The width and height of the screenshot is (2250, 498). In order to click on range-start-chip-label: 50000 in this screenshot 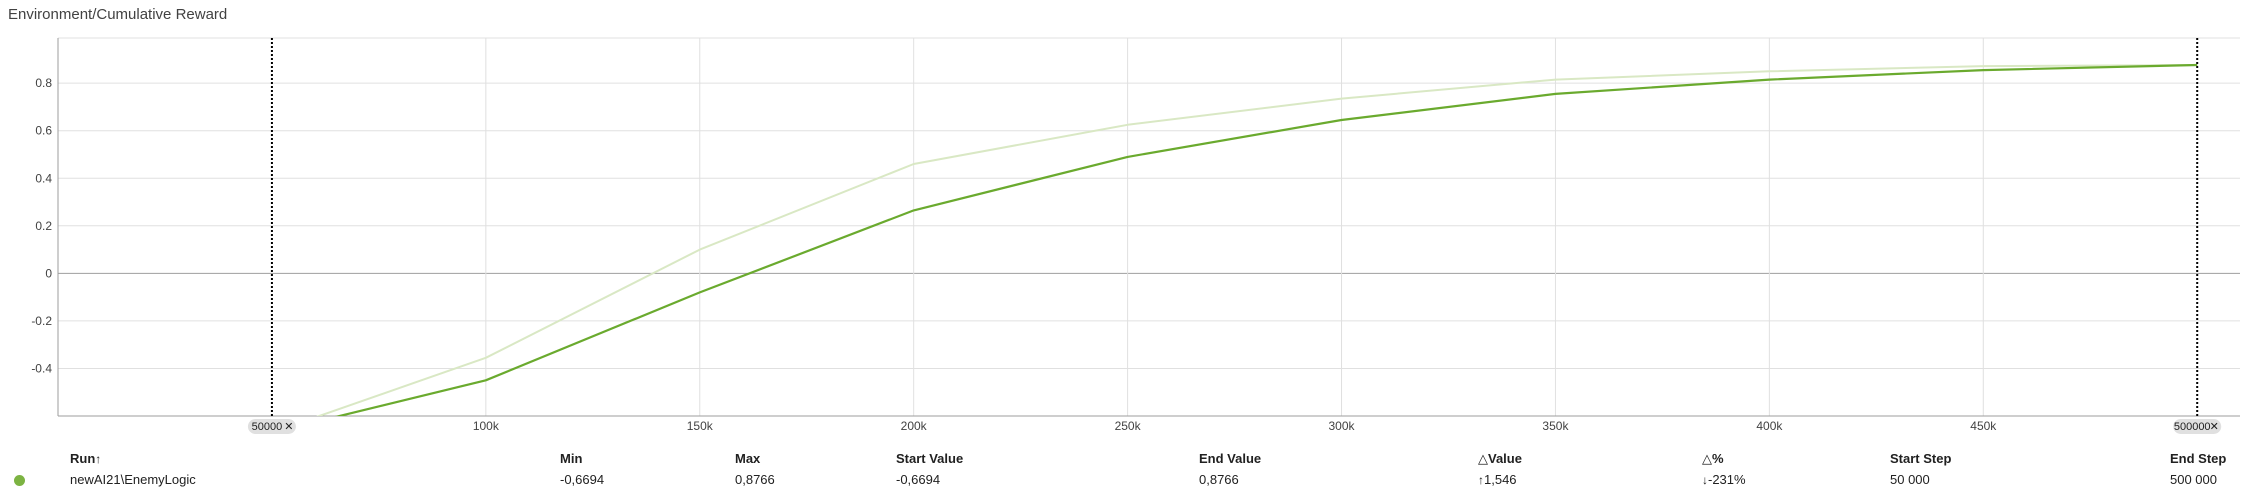, I will do `click(267, 427)`.